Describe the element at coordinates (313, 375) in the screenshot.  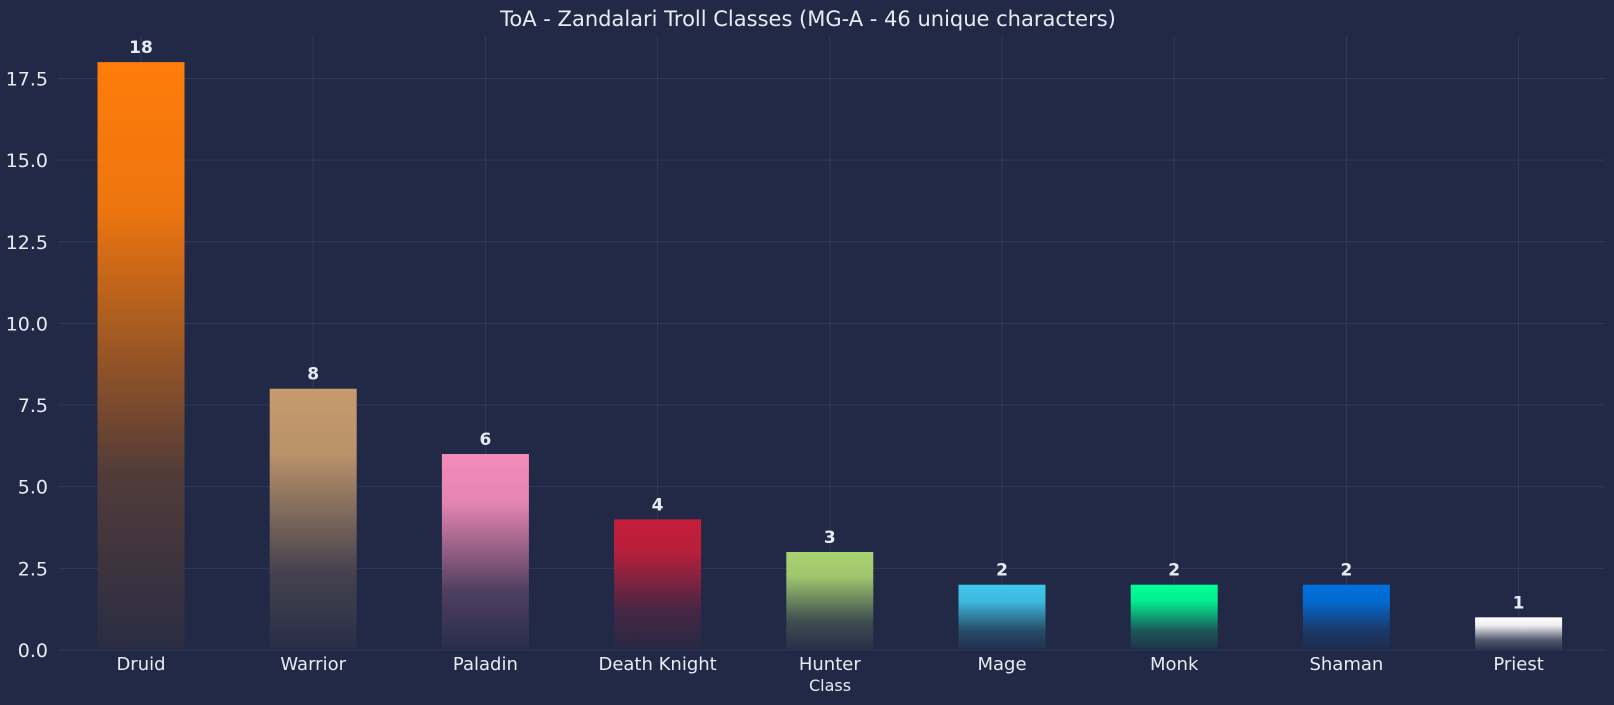
I see `value-label: 8` at that location.